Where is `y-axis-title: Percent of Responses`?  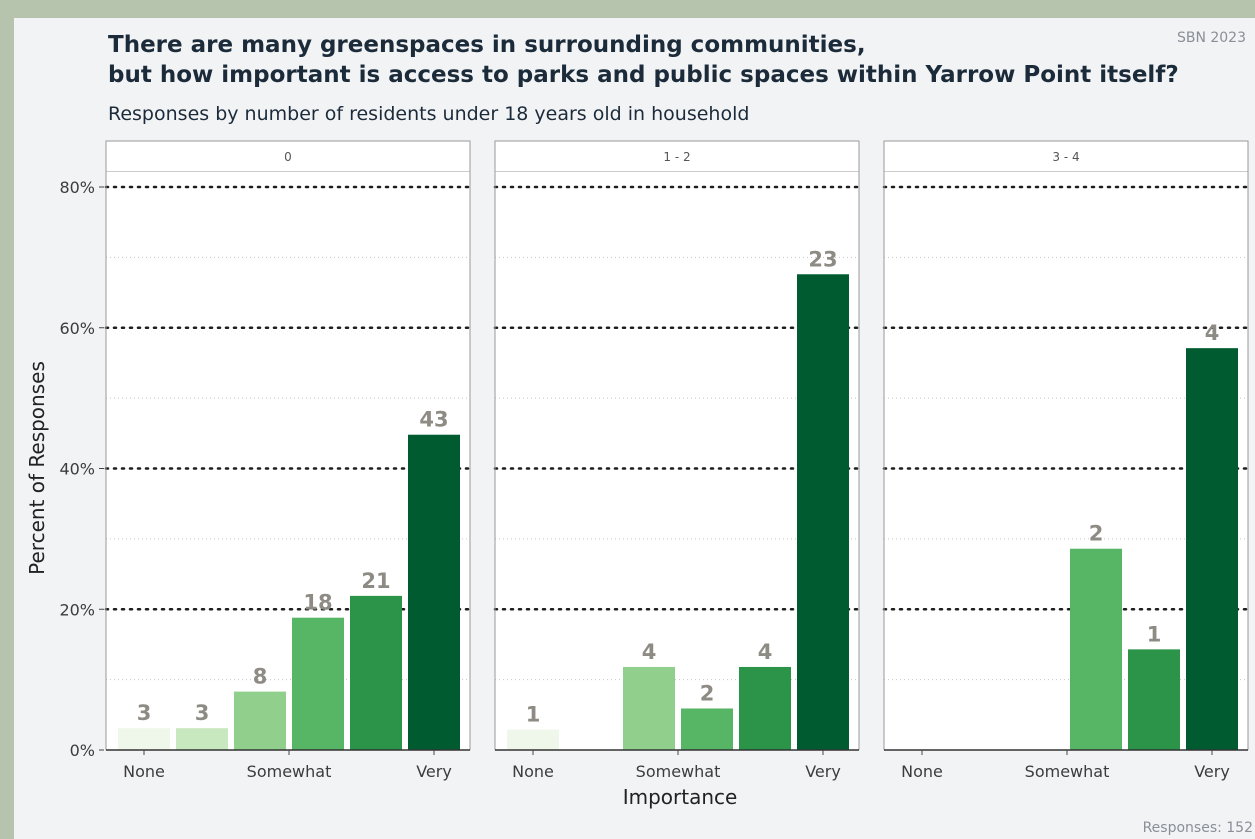 y-axis-title: Percent of Responses is located at coordinates (37, 468).